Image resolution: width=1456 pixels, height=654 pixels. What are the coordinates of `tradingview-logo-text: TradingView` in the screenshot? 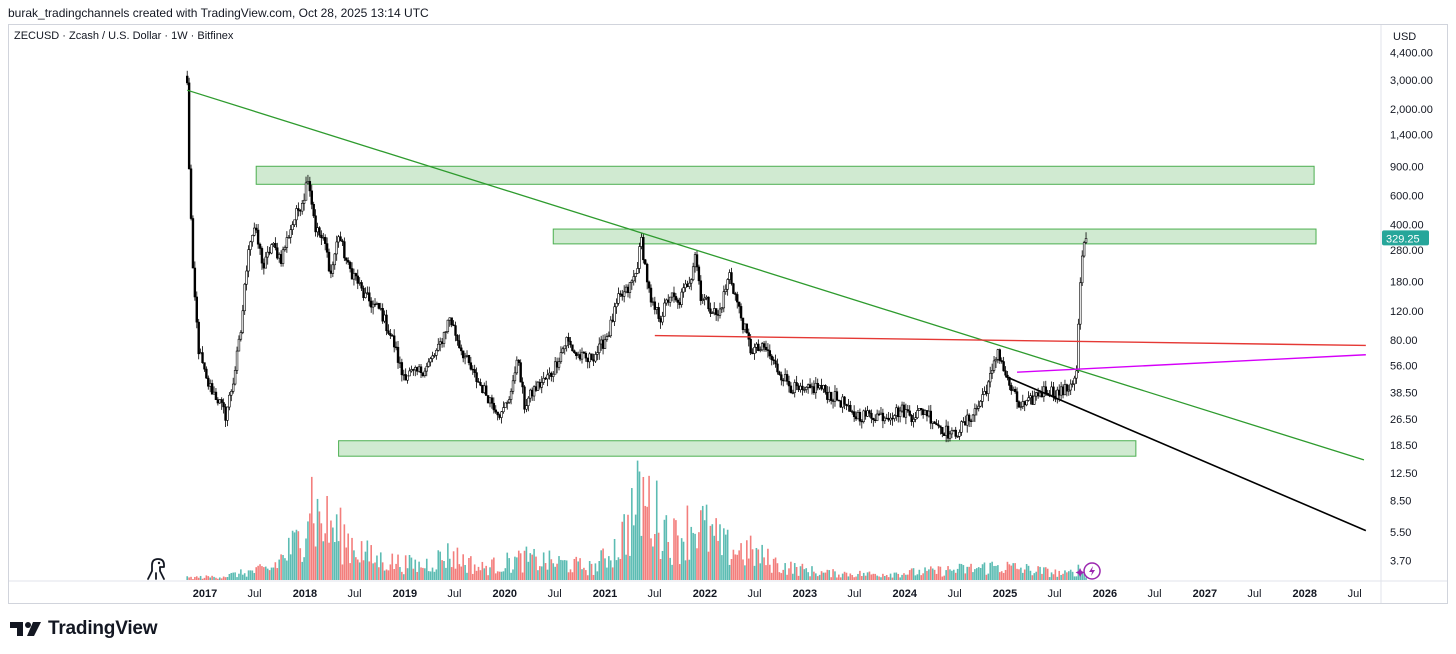 It's located at (103, 628).